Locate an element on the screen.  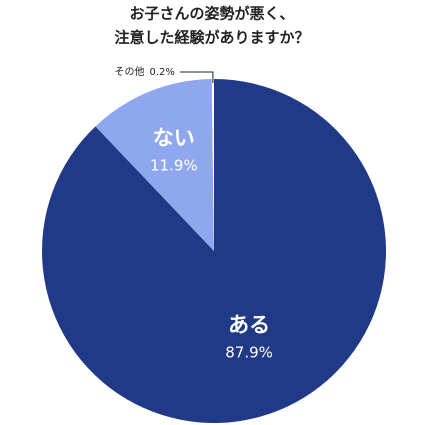
chart-title: お子さんの姿勢が悪く、 is located at coordinates (211, 14).